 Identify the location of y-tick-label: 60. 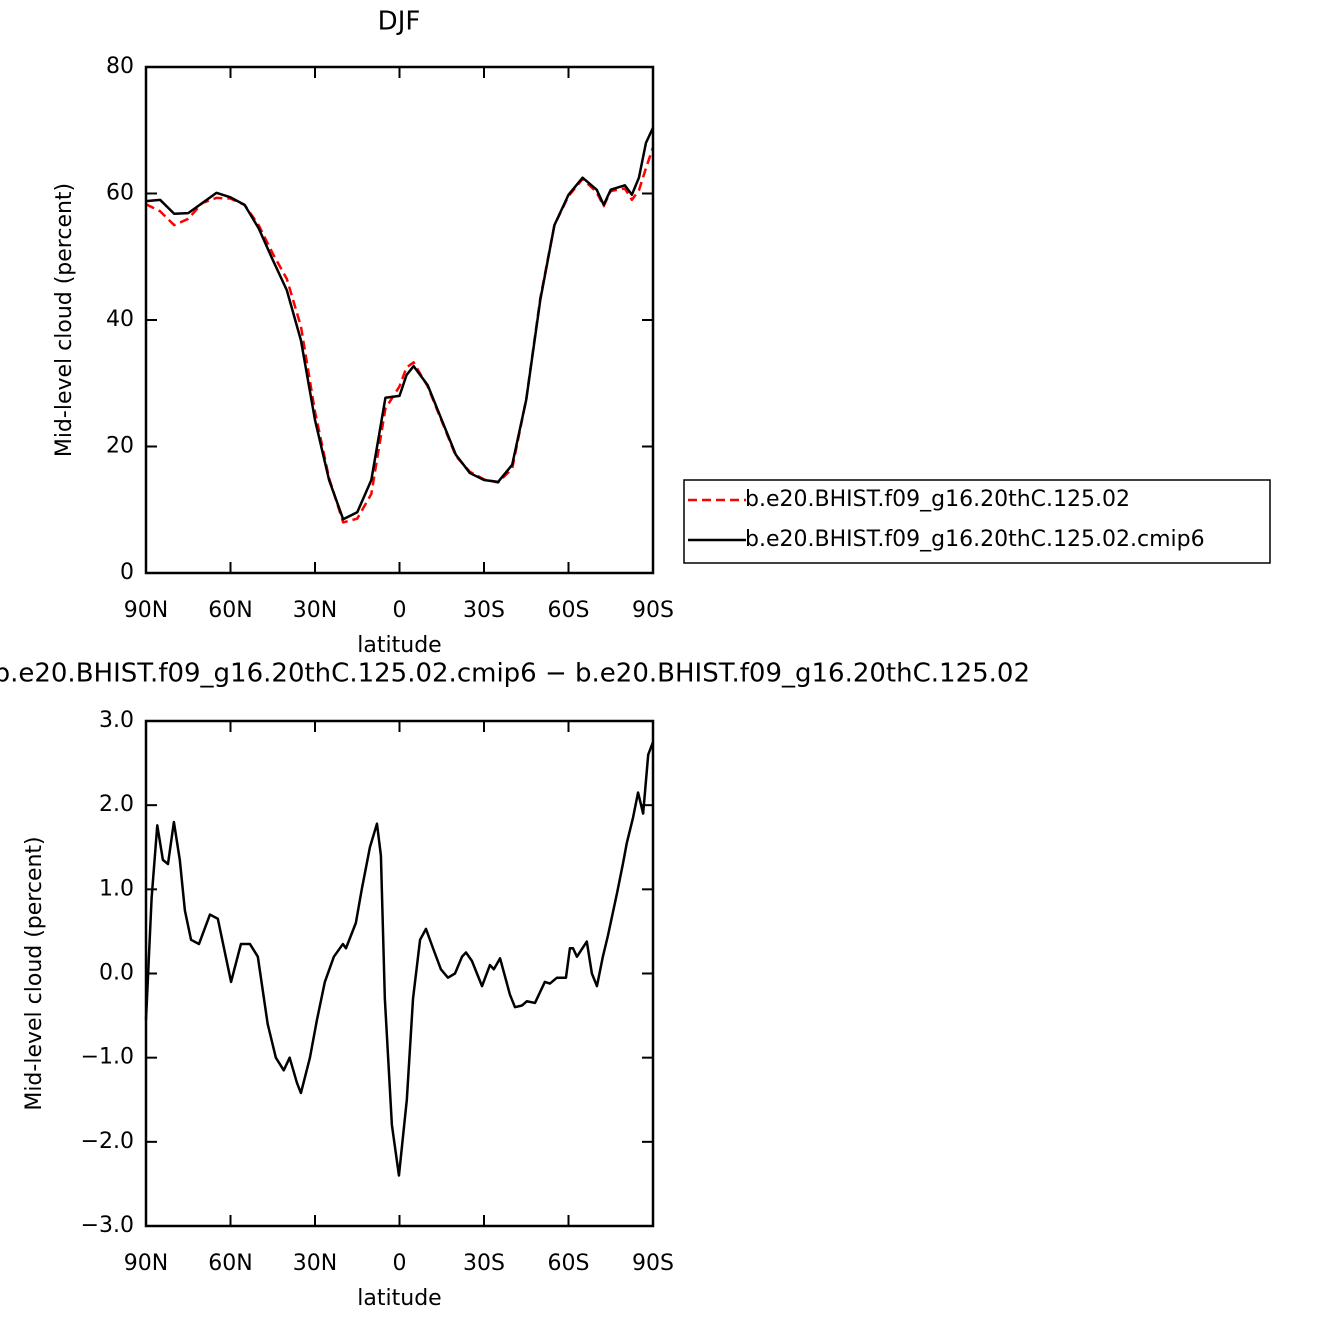
(120, 193).